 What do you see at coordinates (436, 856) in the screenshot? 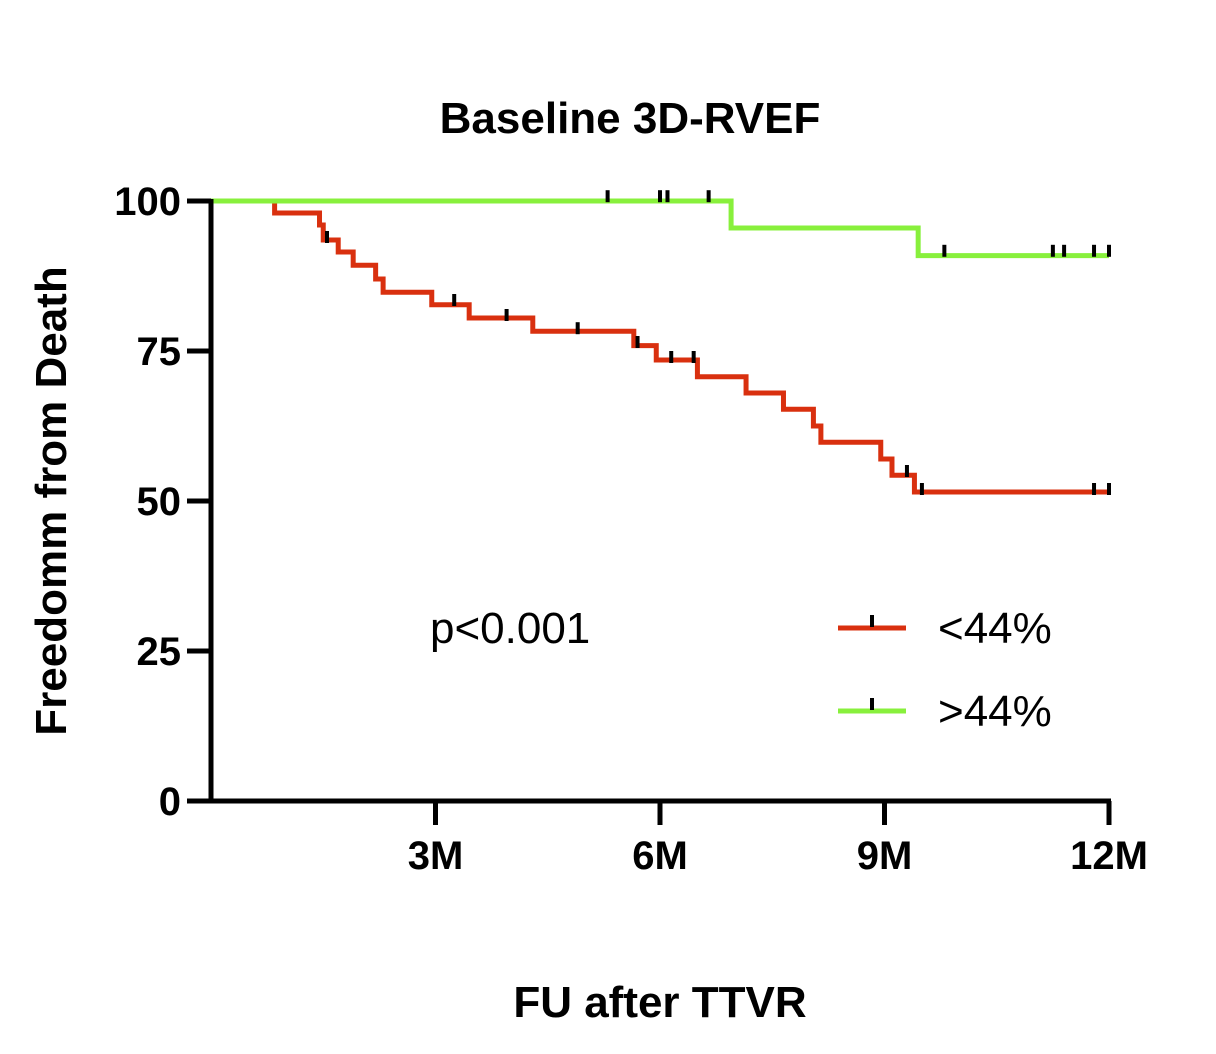
I see `x-tick-label: 3M` at bounding box center [436, 856].